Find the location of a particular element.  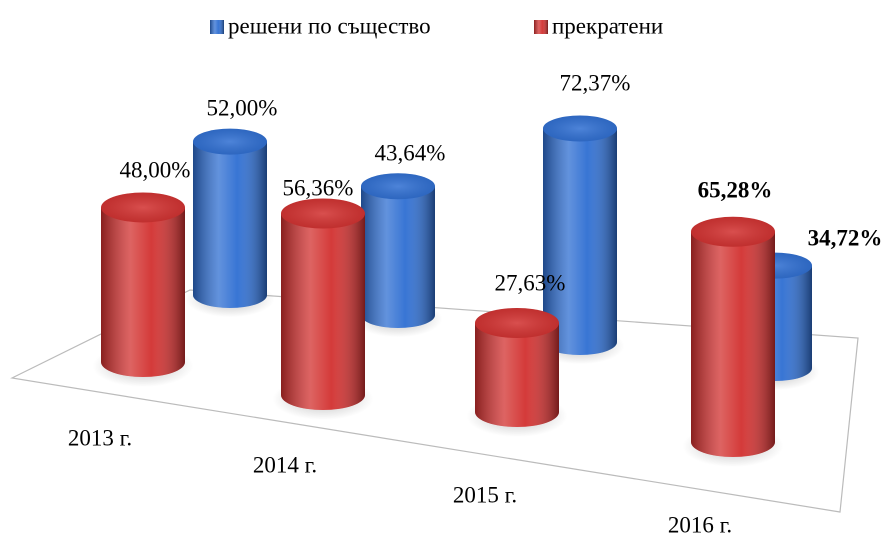

legend-label: прекратени is located at coordinates (607, 25).